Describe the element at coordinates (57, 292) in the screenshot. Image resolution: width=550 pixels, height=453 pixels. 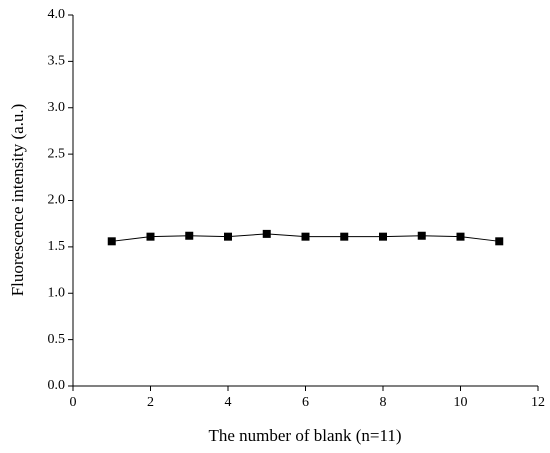
I see `y-tick-label: 1.0` at that location.